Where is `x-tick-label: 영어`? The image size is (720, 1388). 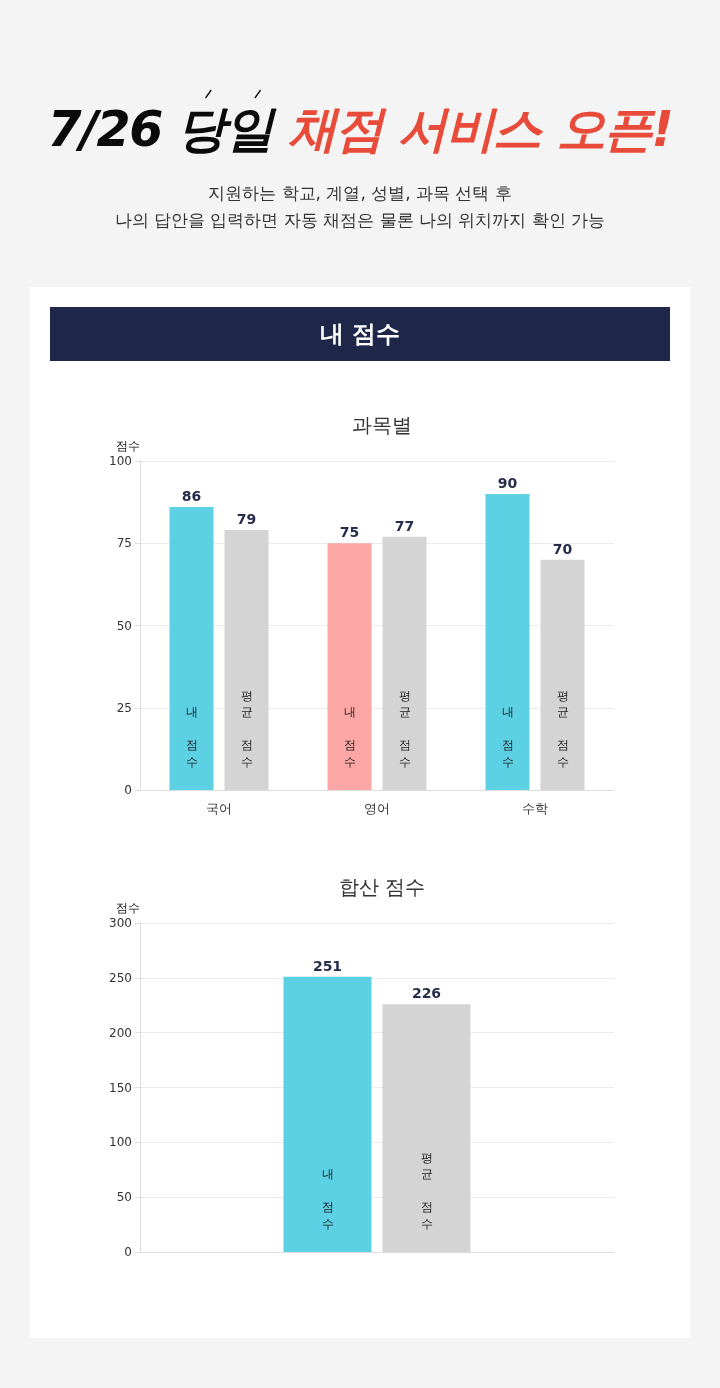
x-tick-label: 영어 is located at coordinates (377, 808).